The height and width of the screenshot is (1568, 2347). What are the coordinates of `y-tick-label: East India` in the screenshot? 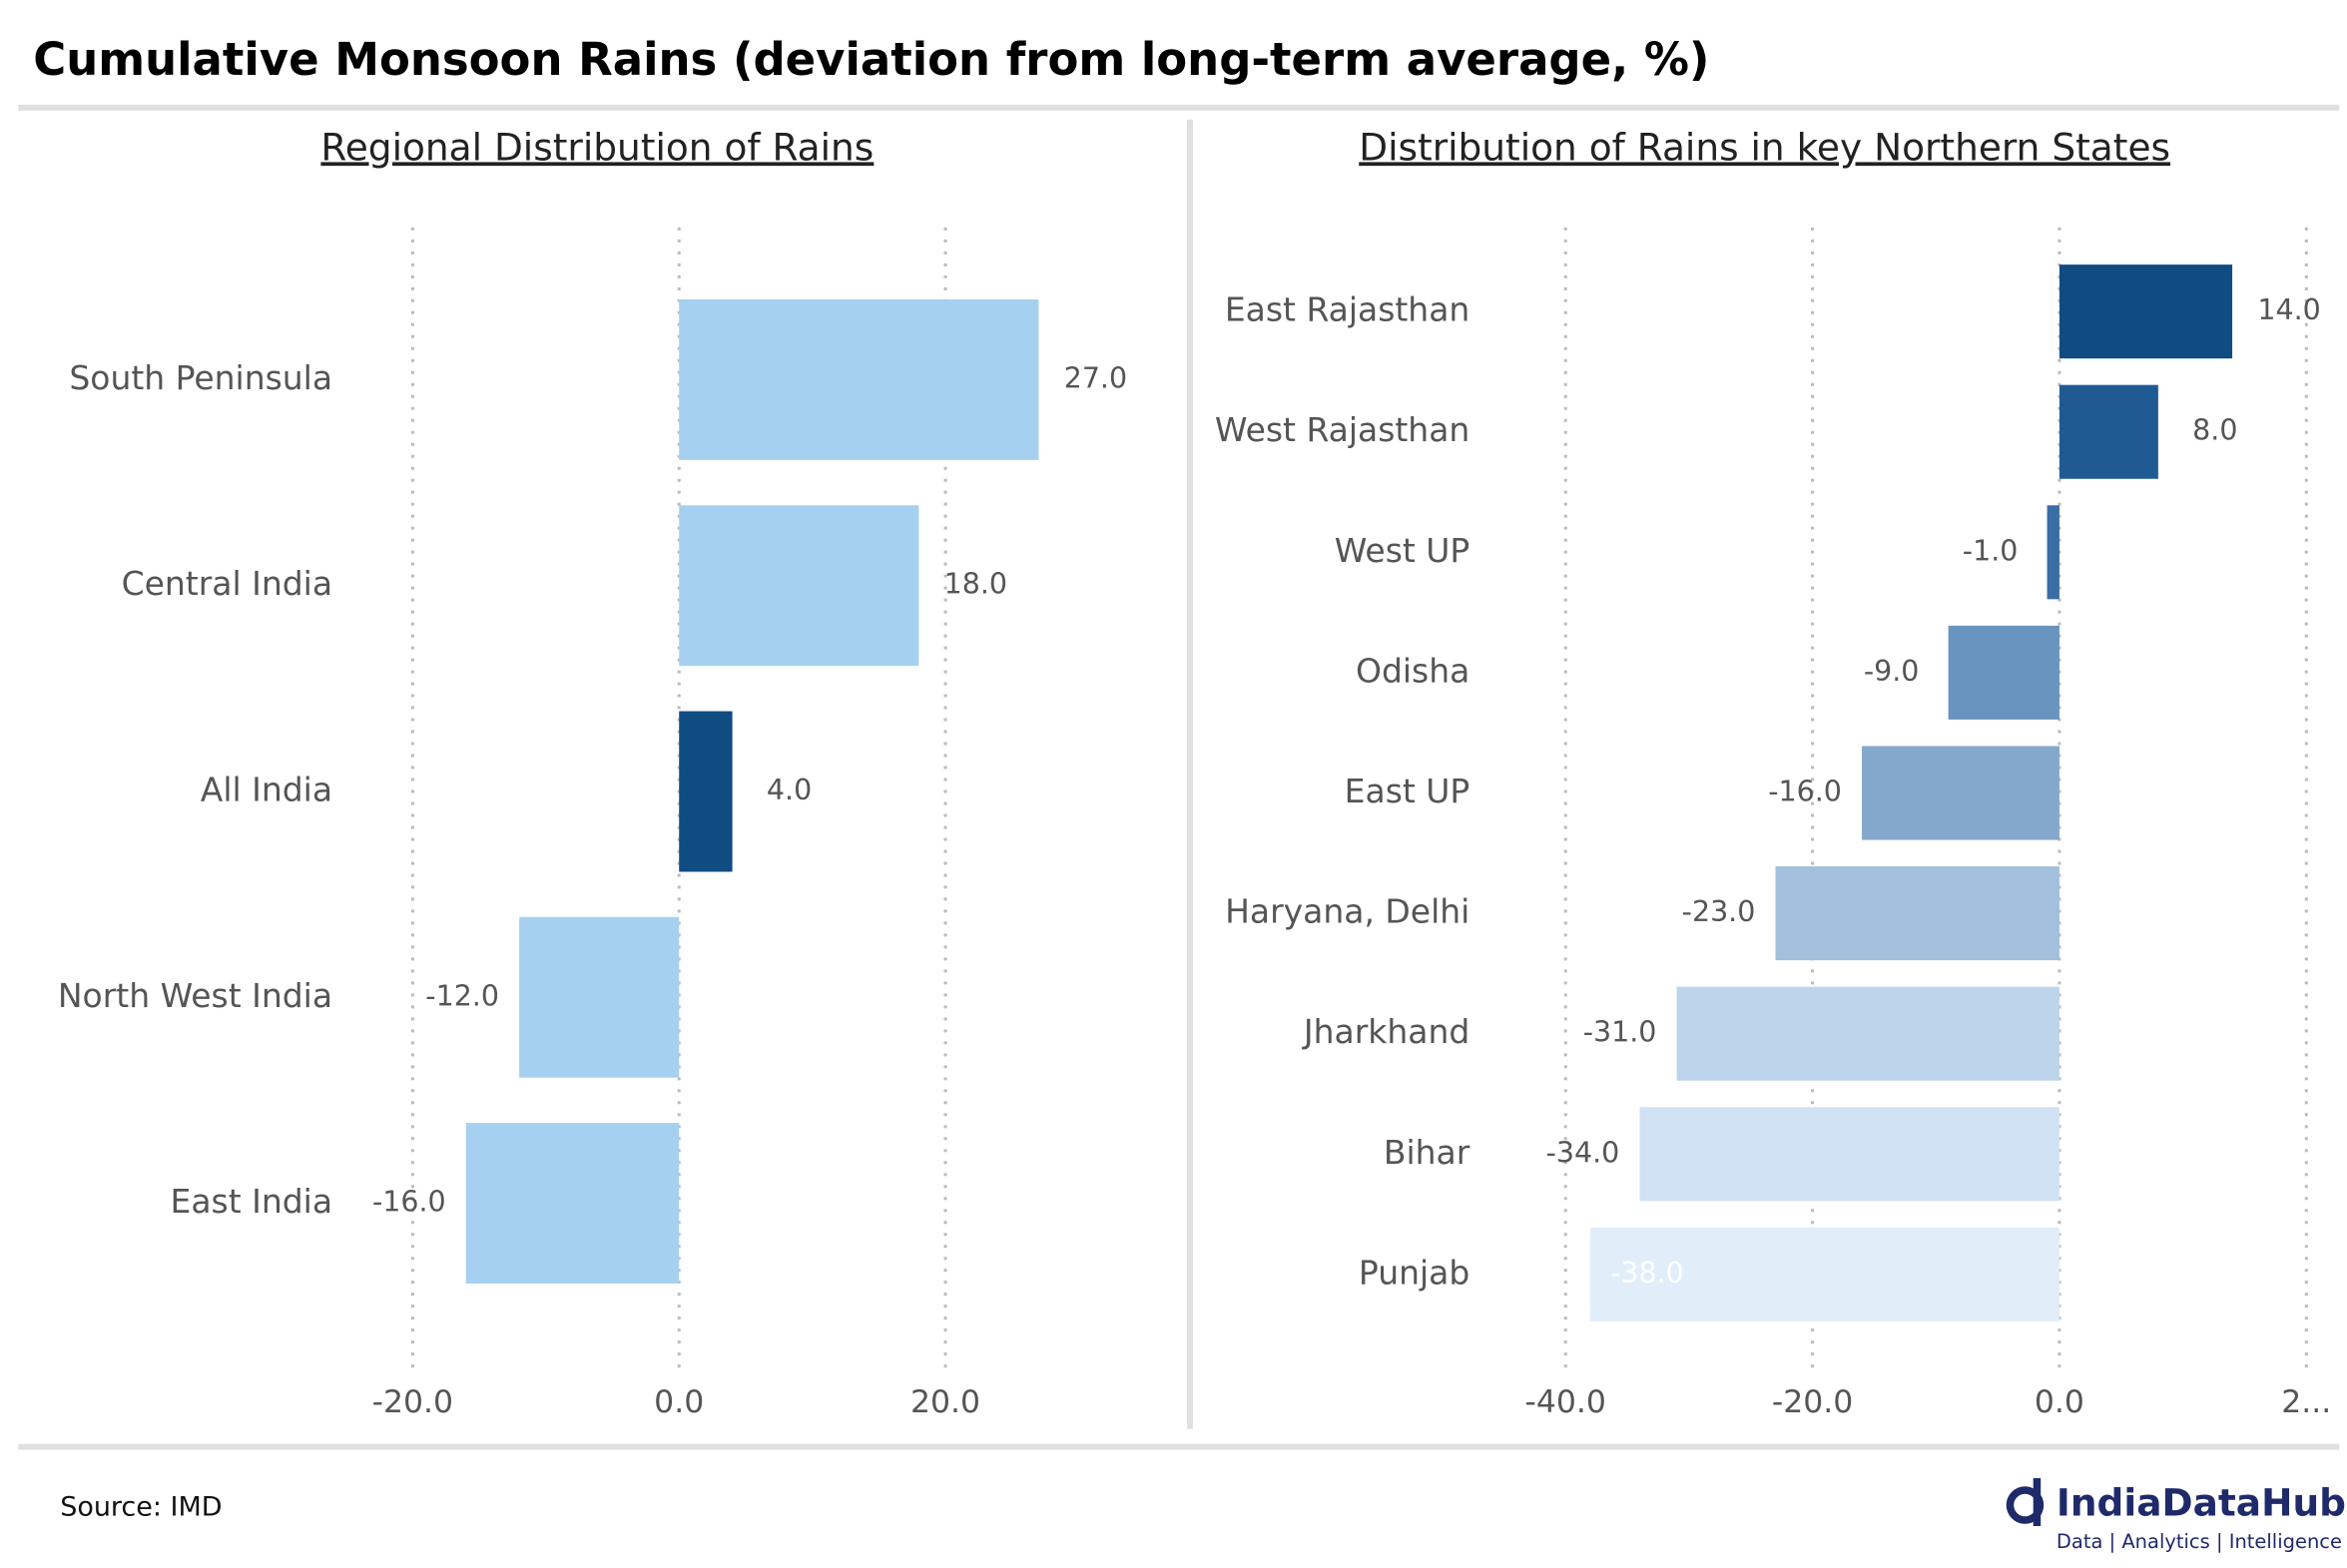 It's located at (252, 1201).